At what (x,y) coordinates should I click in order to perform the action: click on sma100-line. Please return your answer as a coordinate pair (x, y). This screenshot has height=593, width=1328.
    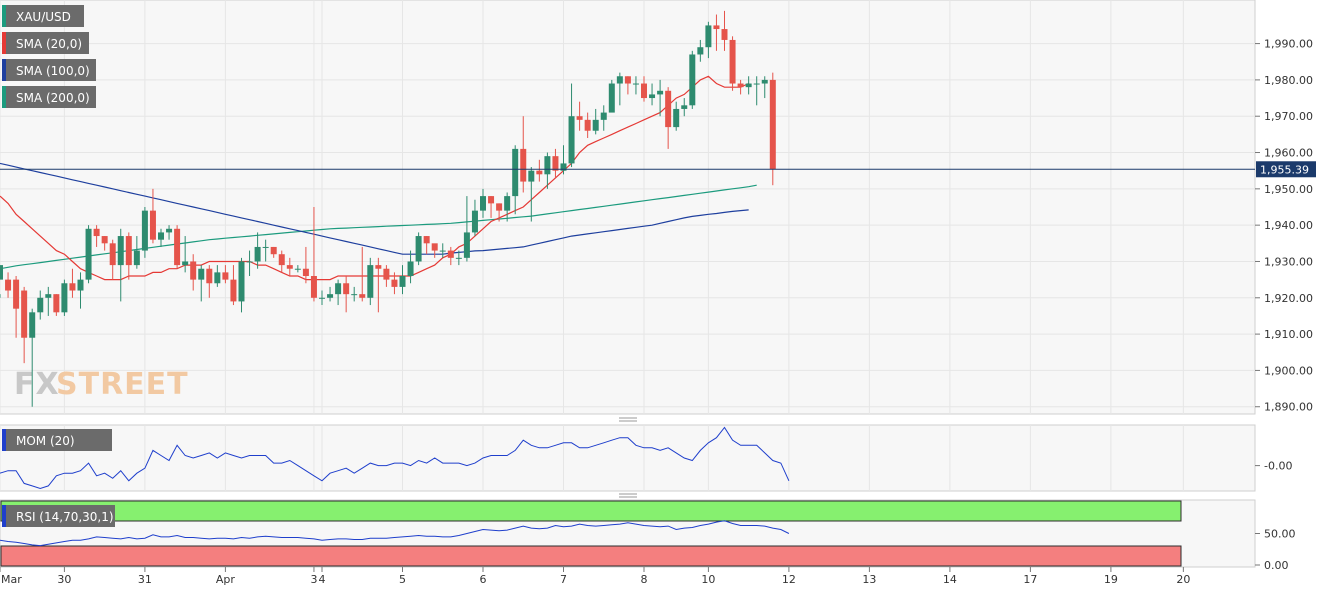
    Looking at the image, I should click on (374, 208).